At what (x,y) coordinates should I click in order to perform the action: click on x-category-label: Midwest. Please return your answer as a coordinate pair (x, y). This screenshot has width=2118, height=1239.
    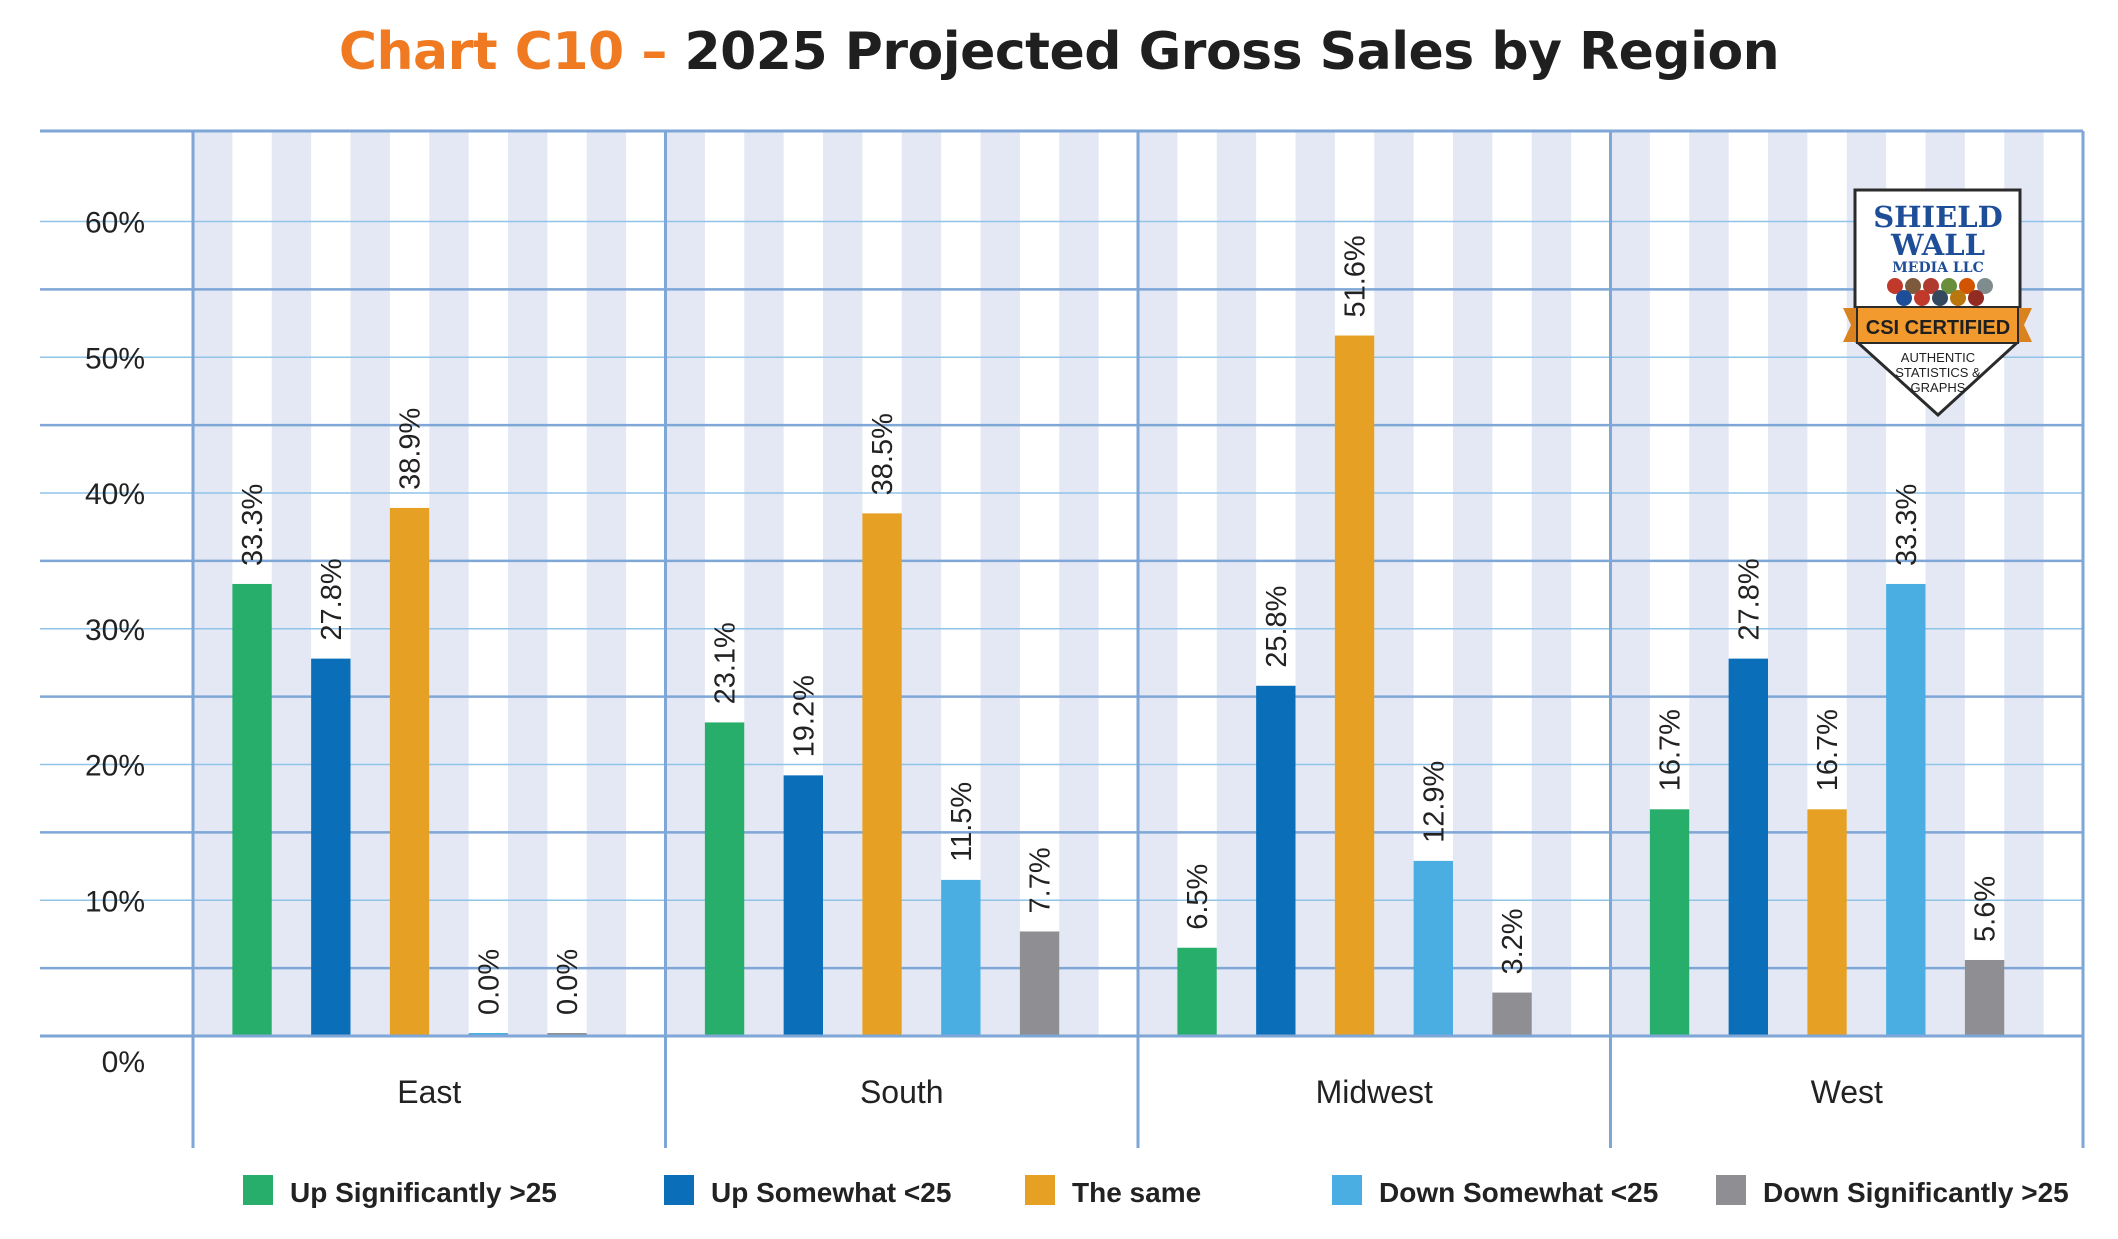
    Looking at the image, I should click on (1374, 1092).